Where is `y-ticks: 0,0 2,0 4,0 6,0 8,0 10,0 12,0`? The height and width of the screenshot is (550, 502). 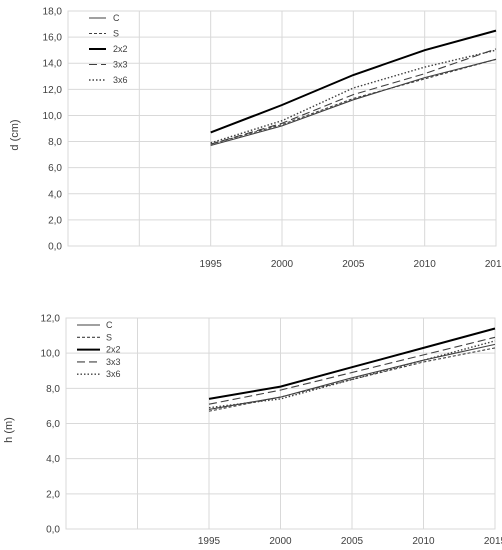 y-ticks: 0,0 2,0 4,0 6,0 8,0 10,0 12,0 is located at coordinates (51, 425).